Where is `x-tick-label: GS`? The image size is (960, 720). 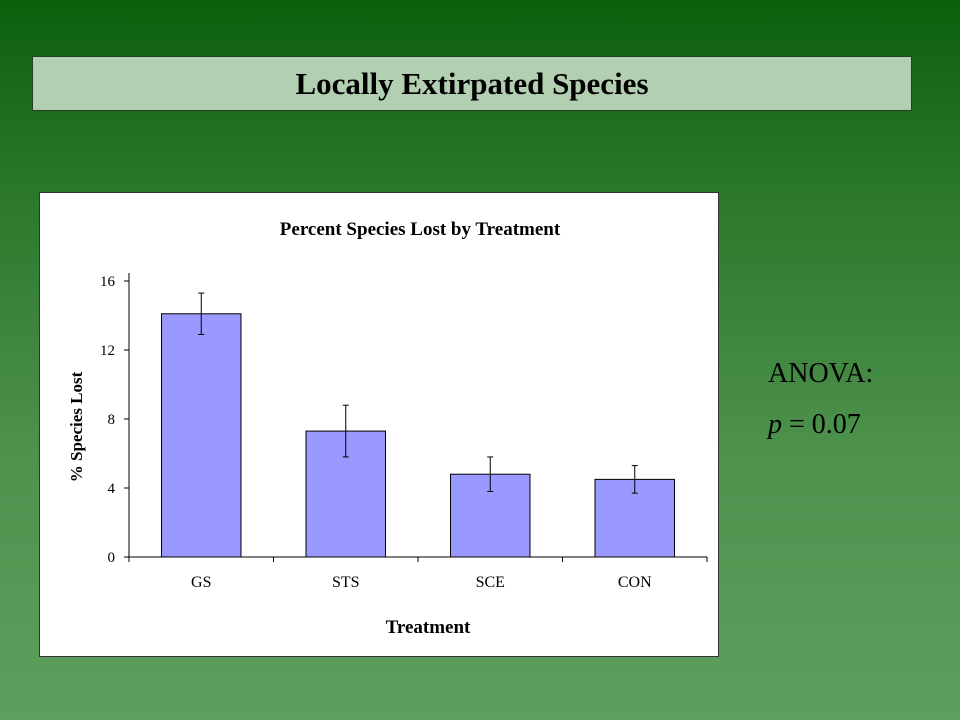 x-tick-label: GS is located at coordinates (201, 582).